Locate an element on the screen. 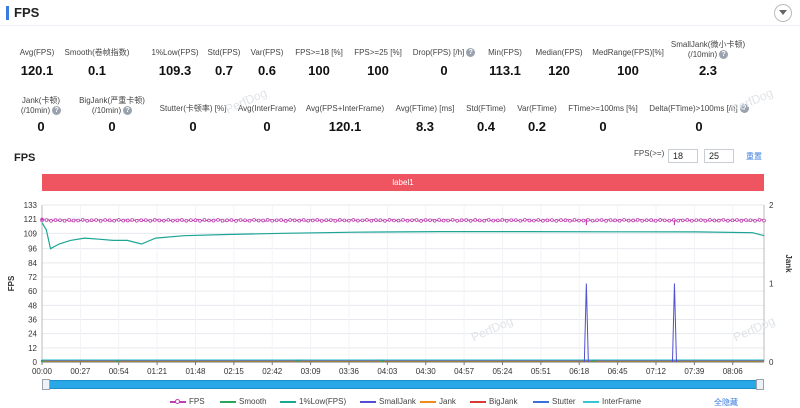 This screenshot has width=800, height=408. legend-marker-icon is located at coordinates (591, 401).